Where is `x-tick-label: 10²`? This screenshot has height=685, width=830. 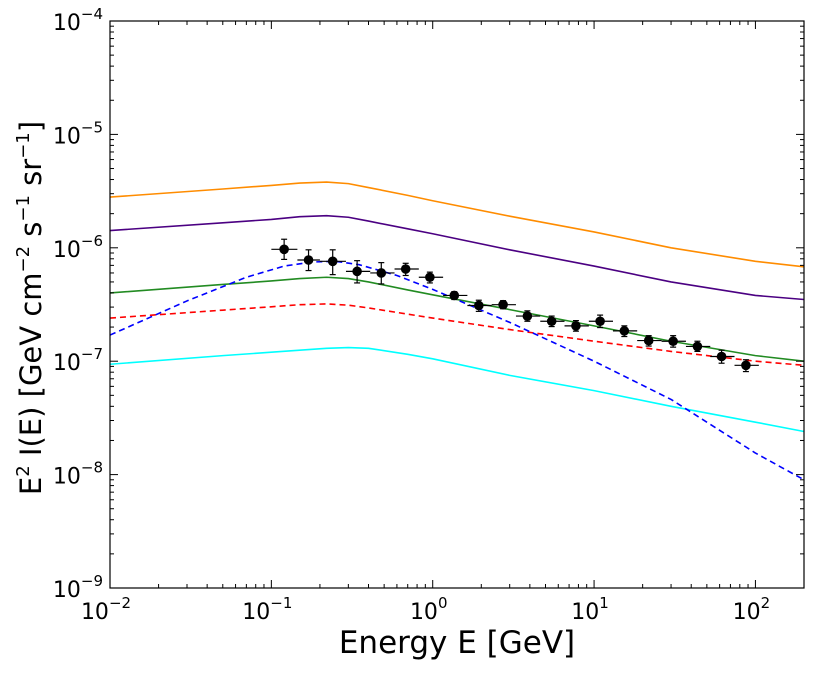 x-tick-label: 10² is located at coordinates (752, 609).